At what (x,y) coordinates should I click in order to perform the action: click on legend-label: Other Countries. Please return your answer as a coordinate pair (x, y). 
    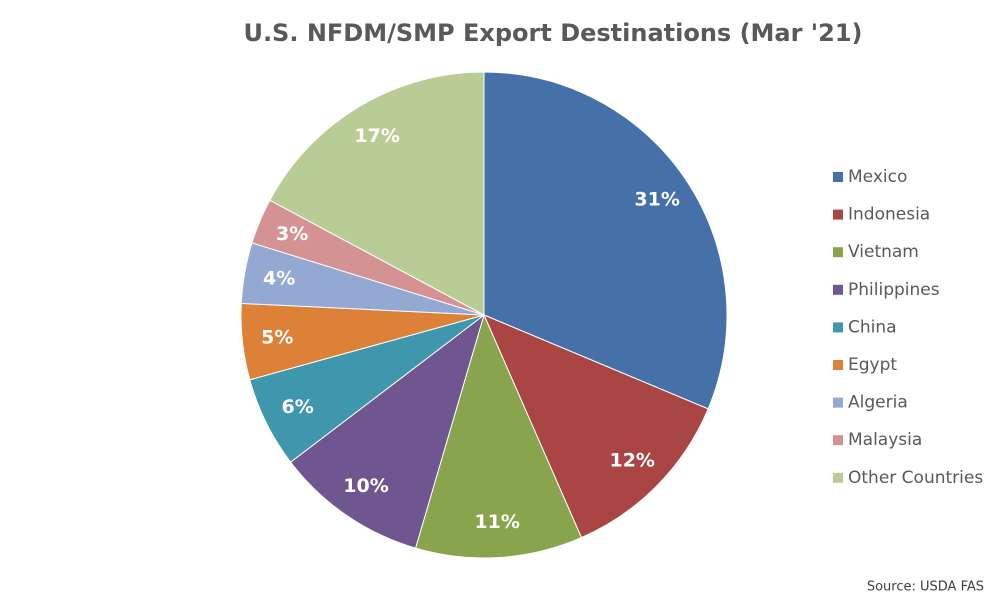
    Looking at the image, I should click on (915, 478).